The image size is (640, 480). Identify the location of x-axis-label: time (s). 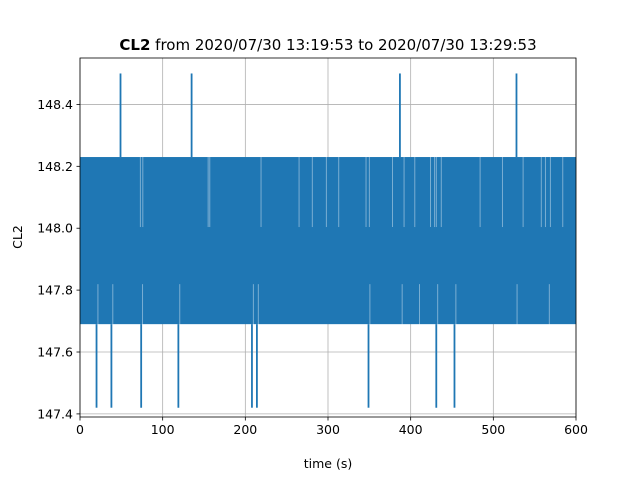
(328, 463).